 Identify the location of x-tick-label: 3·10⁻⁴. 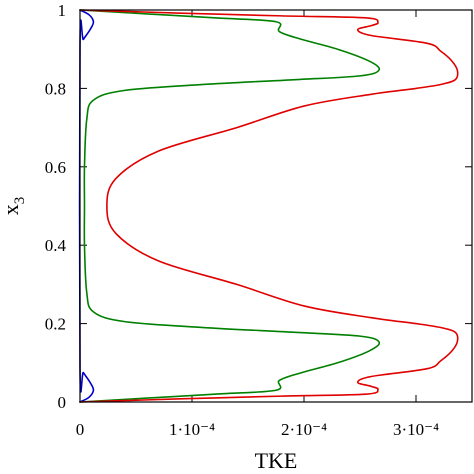
(416, 429).